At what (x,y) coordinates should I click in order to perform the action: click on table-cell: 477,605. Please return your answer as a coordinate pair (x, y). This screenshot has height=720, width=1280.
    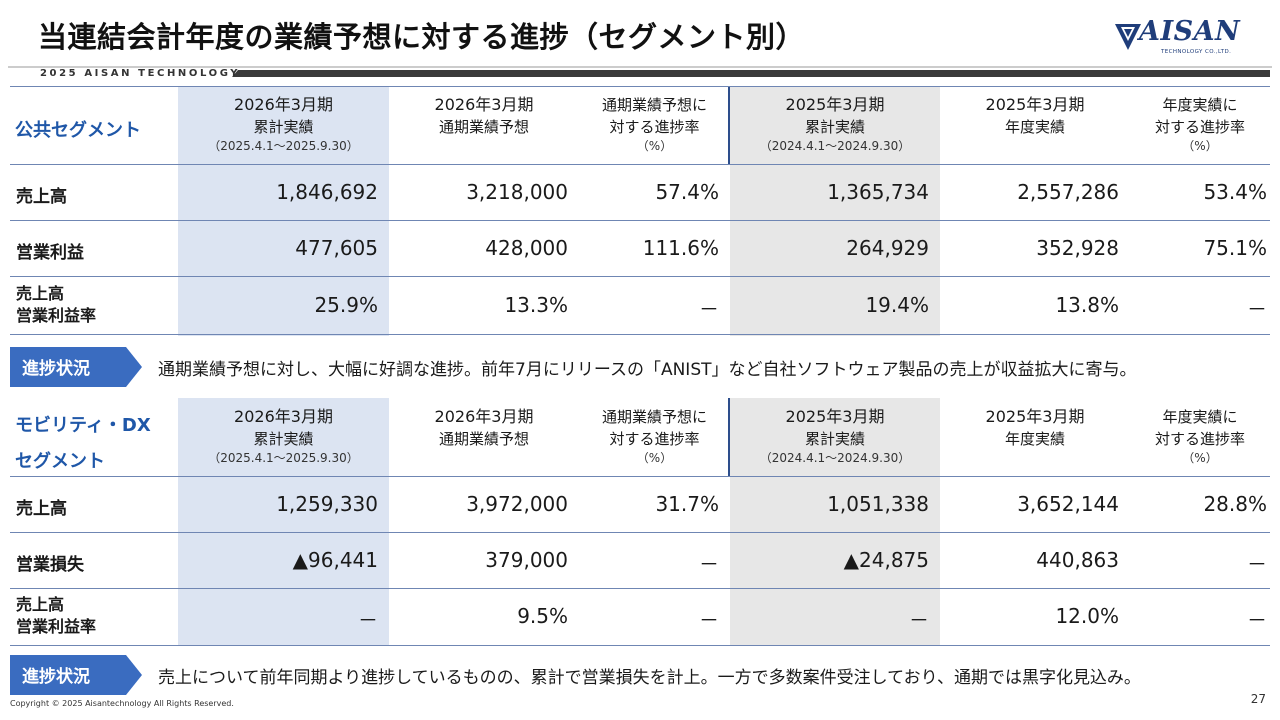
    Looking at the image, I should click on (336, 248).